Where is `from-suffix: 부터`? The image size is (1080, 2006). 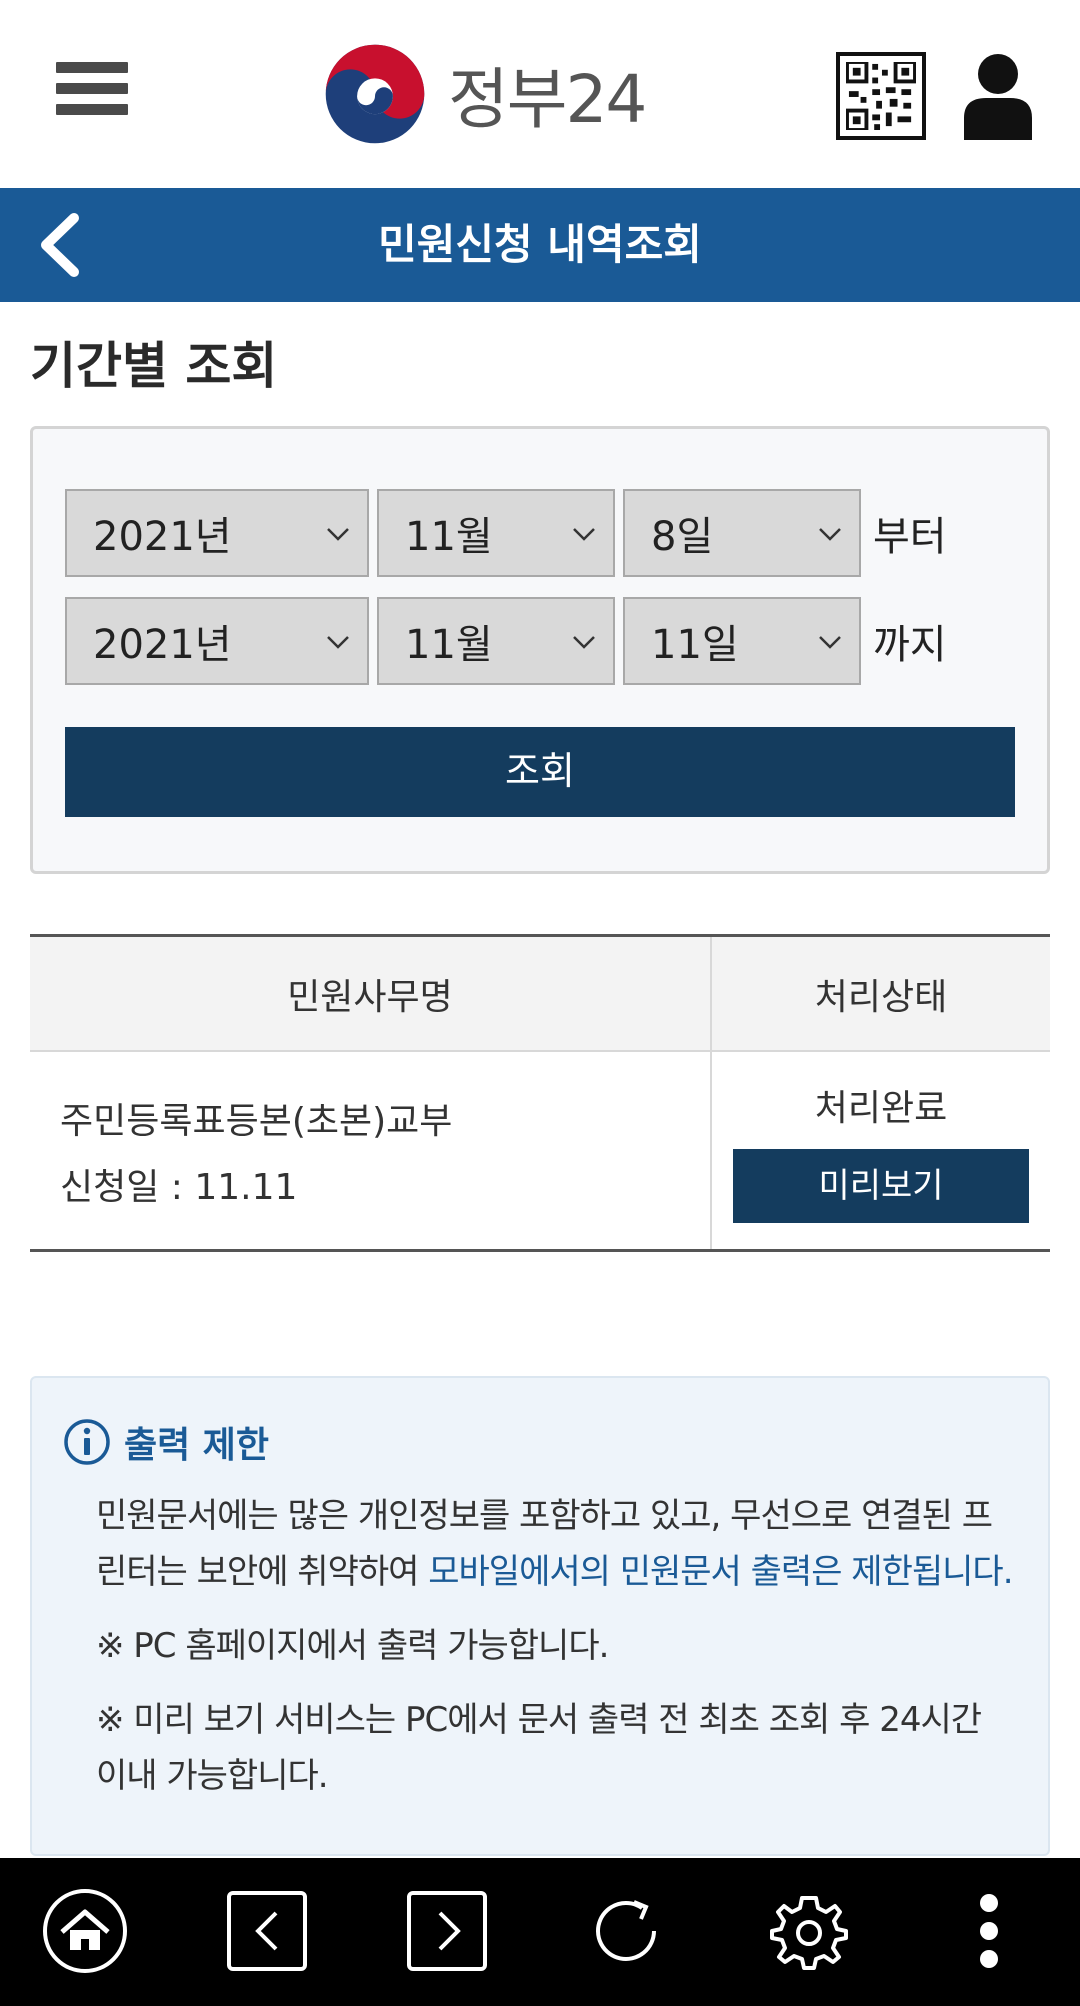 from-suffix: 부터 is located at coordinates (910, 537).